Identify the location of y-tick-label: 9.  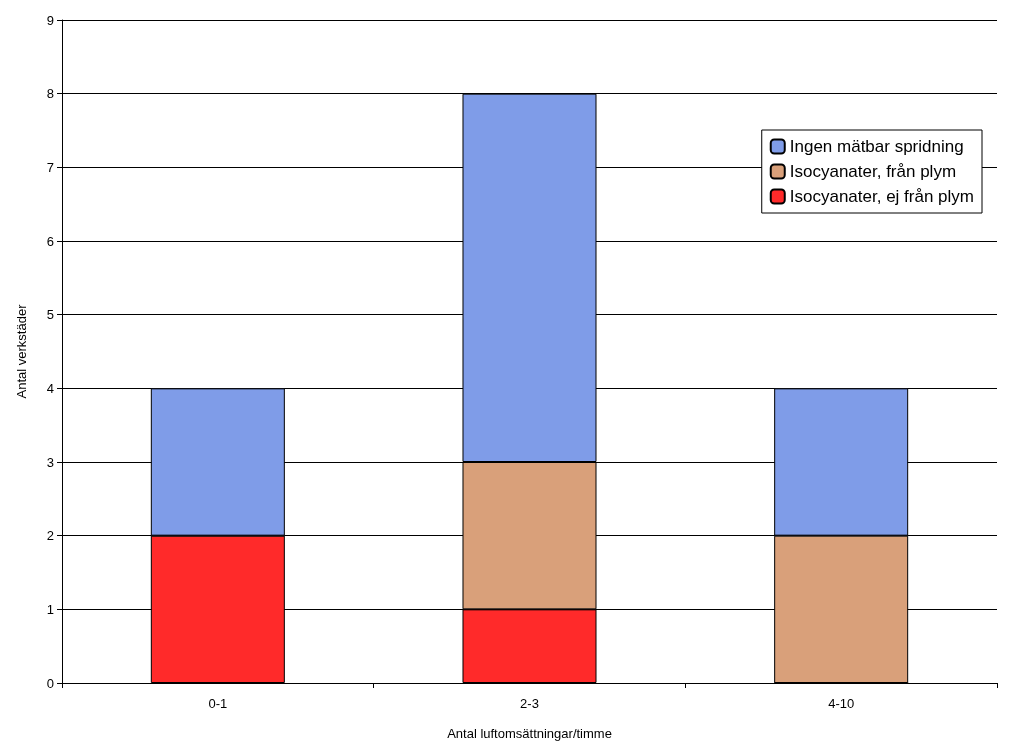
(50, 20).